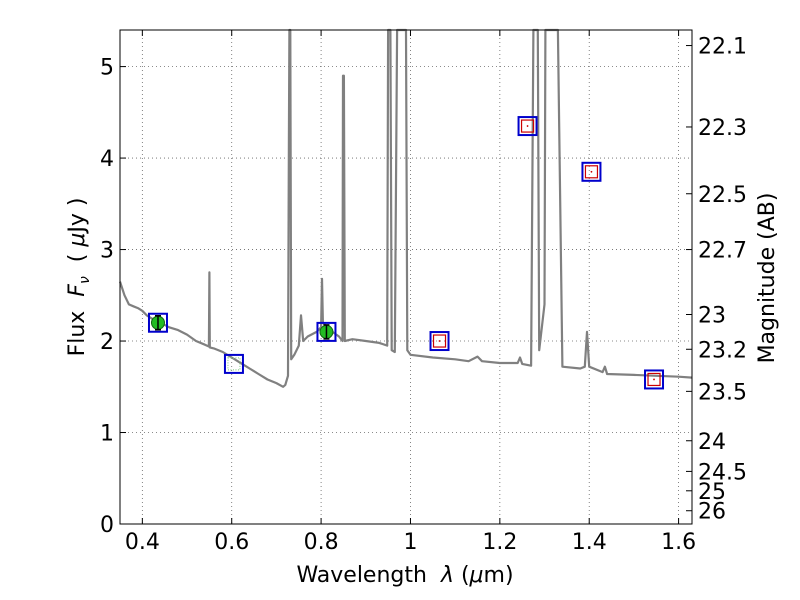  I want to click on y-tick-label: 2, so click(107, 342).